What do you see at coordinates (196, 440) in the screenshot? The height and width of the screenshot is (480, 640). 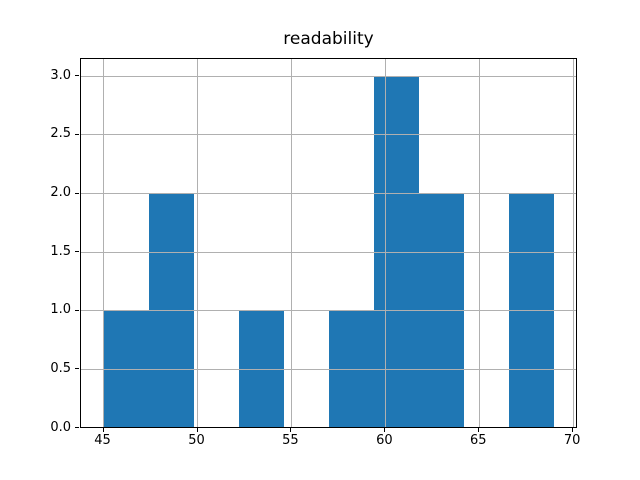 I see `x-tick-label: 50` at bounding box center [196, 440].